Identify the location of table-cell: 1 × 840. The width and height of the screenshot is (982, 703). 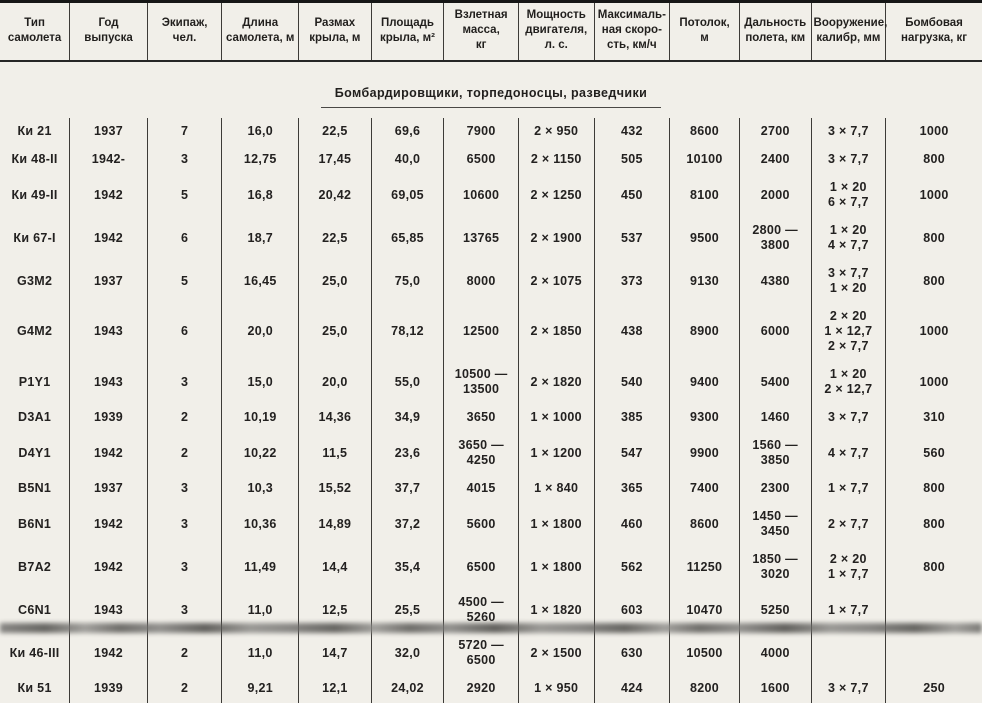
(556, 488).